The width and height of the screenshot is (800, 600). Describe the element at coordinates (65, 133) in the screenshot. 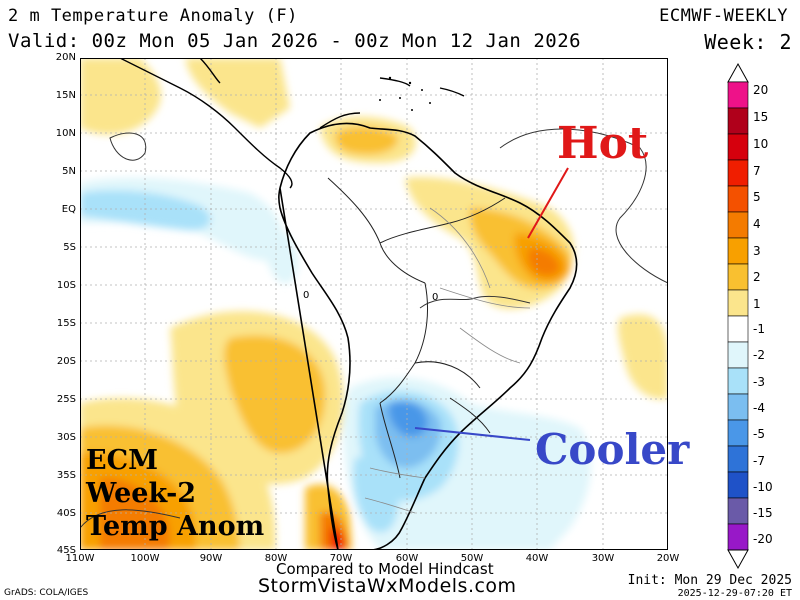

I see `lat-label: 10N` at that location.